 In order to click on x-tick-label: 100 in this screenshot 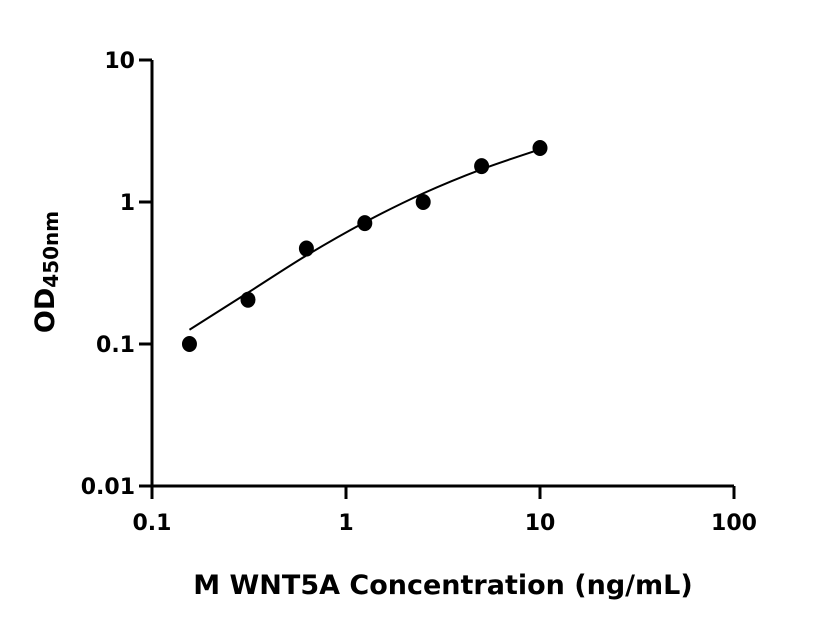, I will do `click(734, 523)`.